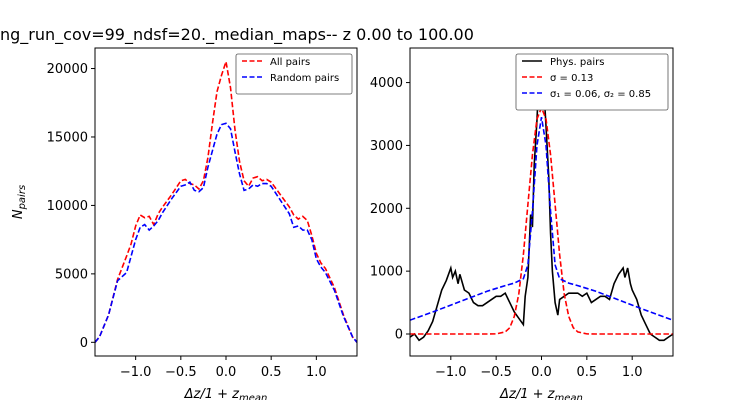 This screenshot has width=748, height=400. I want to click on y-tick-label: 2000, so click(386, 209).